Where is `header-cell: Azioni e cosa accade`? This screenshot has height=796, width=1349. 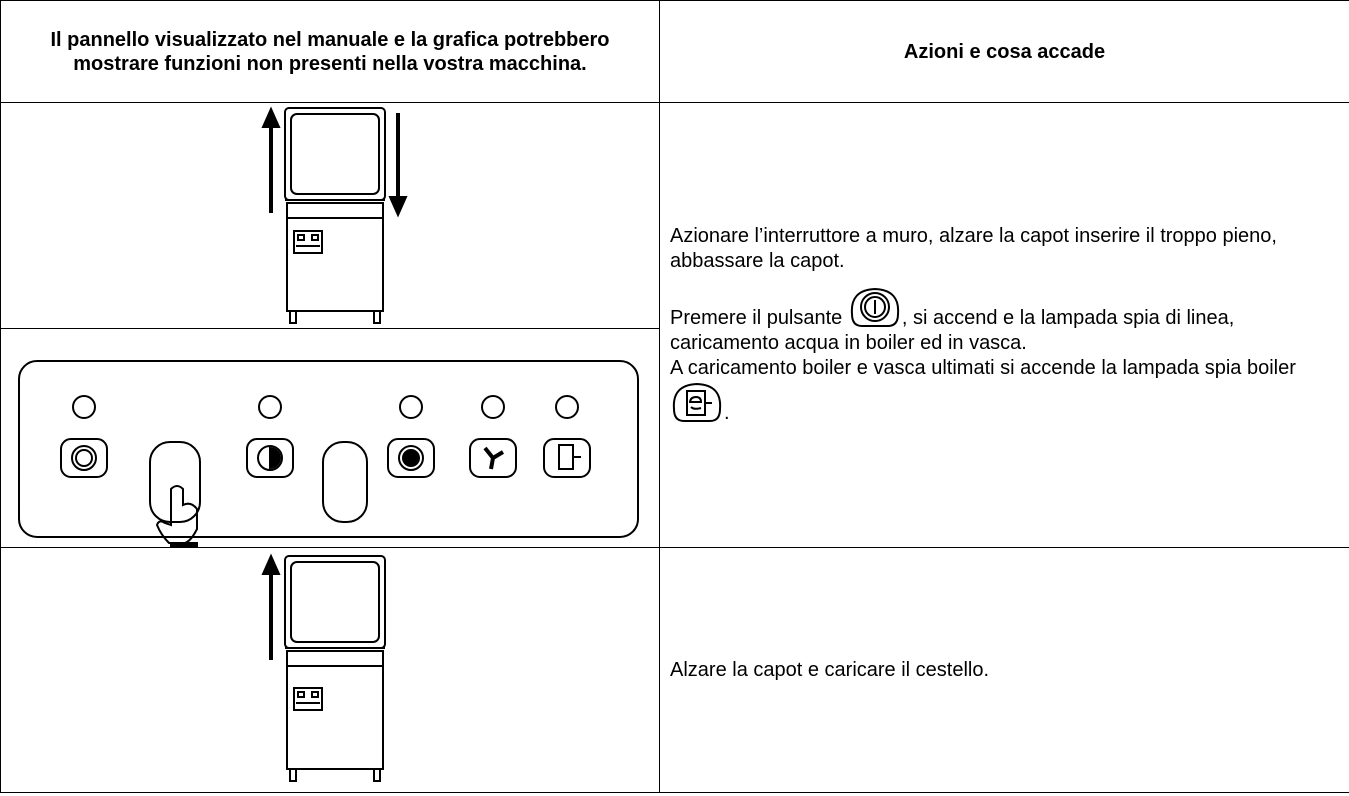
header-cell: Azioni e cosa accade is located at coordinates (1004, 51).